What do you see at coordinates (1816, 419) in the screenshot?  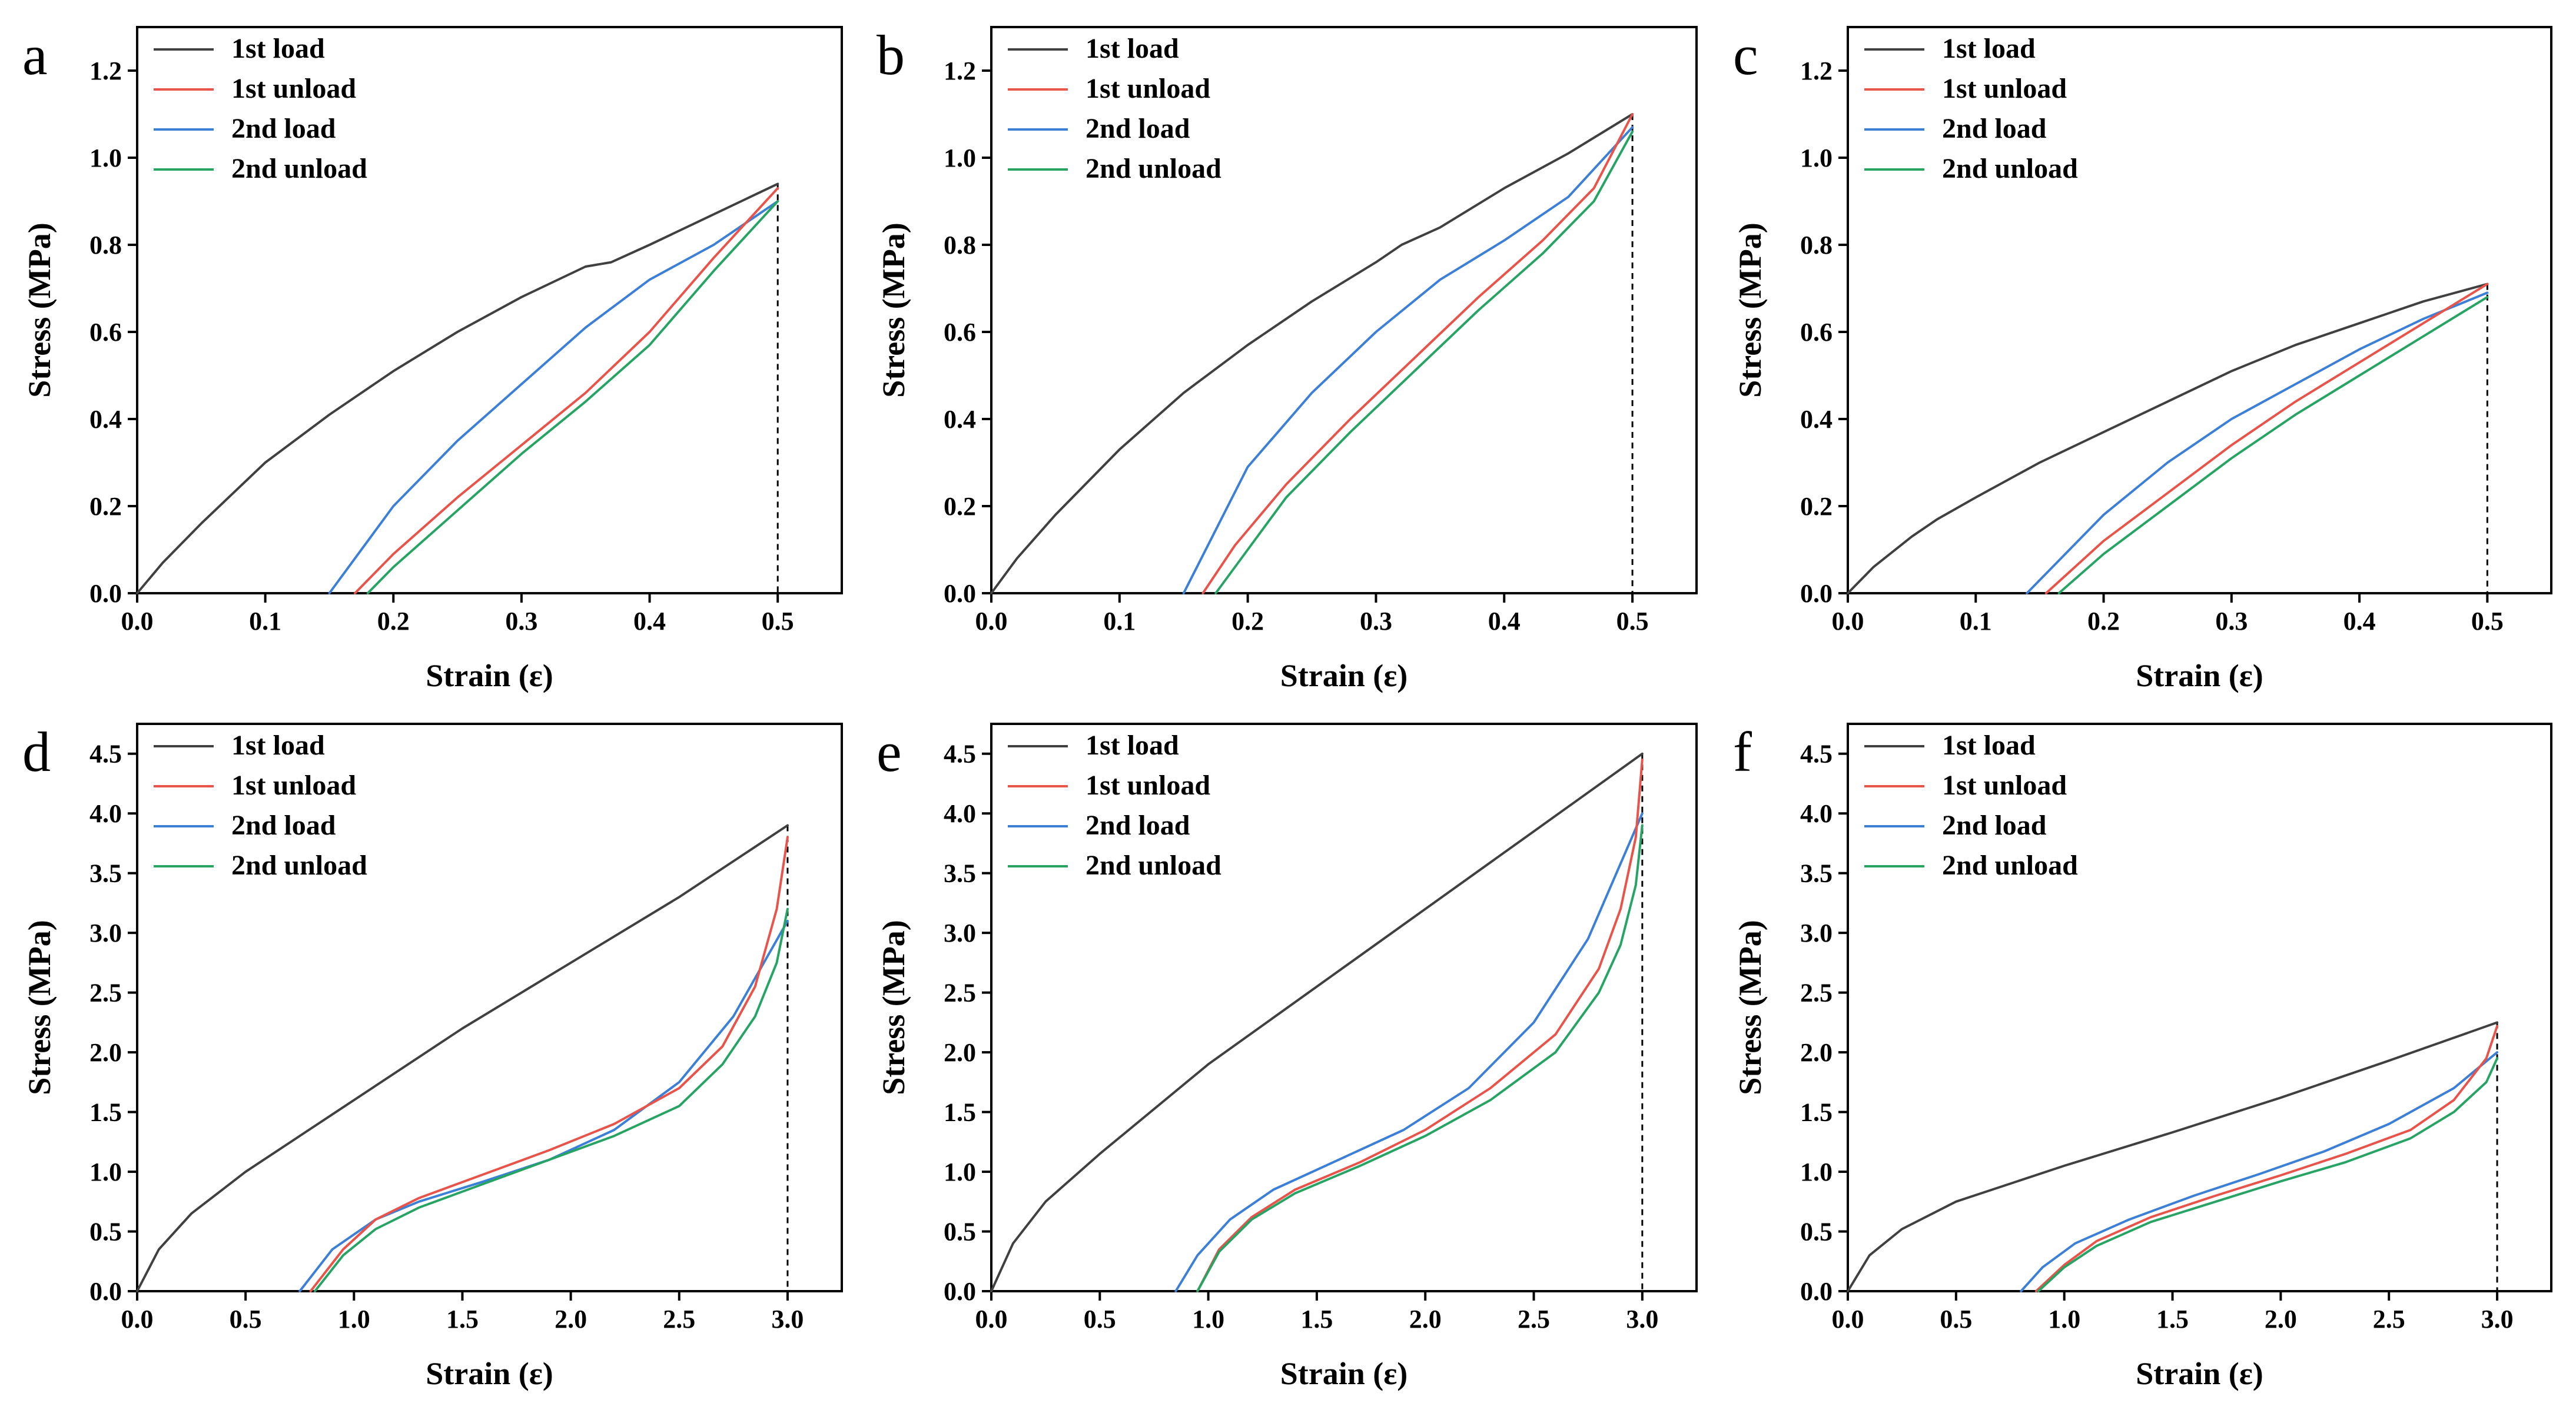 I see `y-tick-label: 0.4` at bounding box center [1816, 419].